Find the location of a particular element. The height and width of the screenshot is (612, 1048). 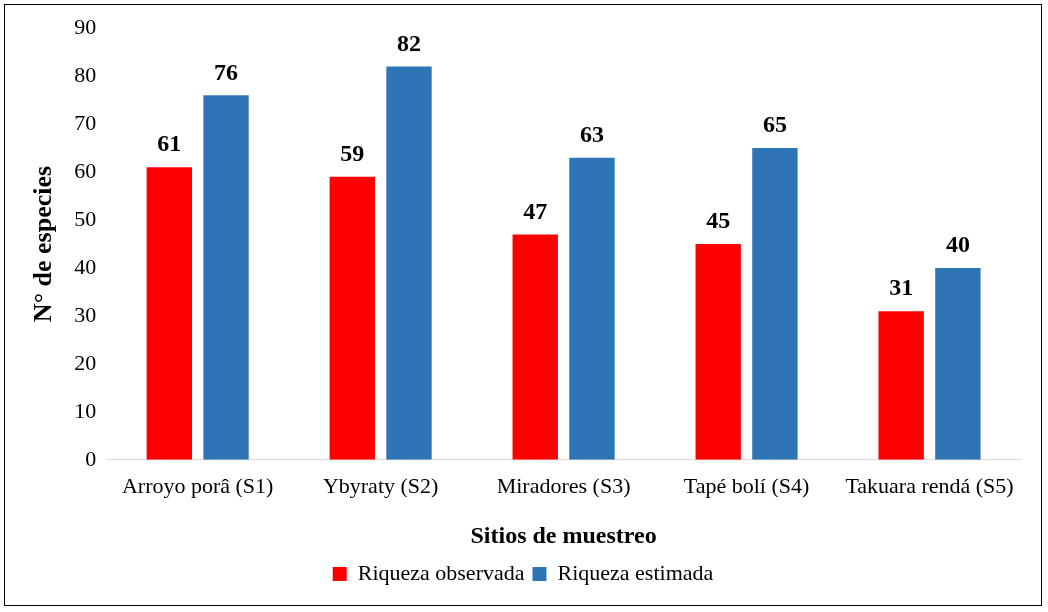

data-label: 59 is located at coordinates (352, 153).